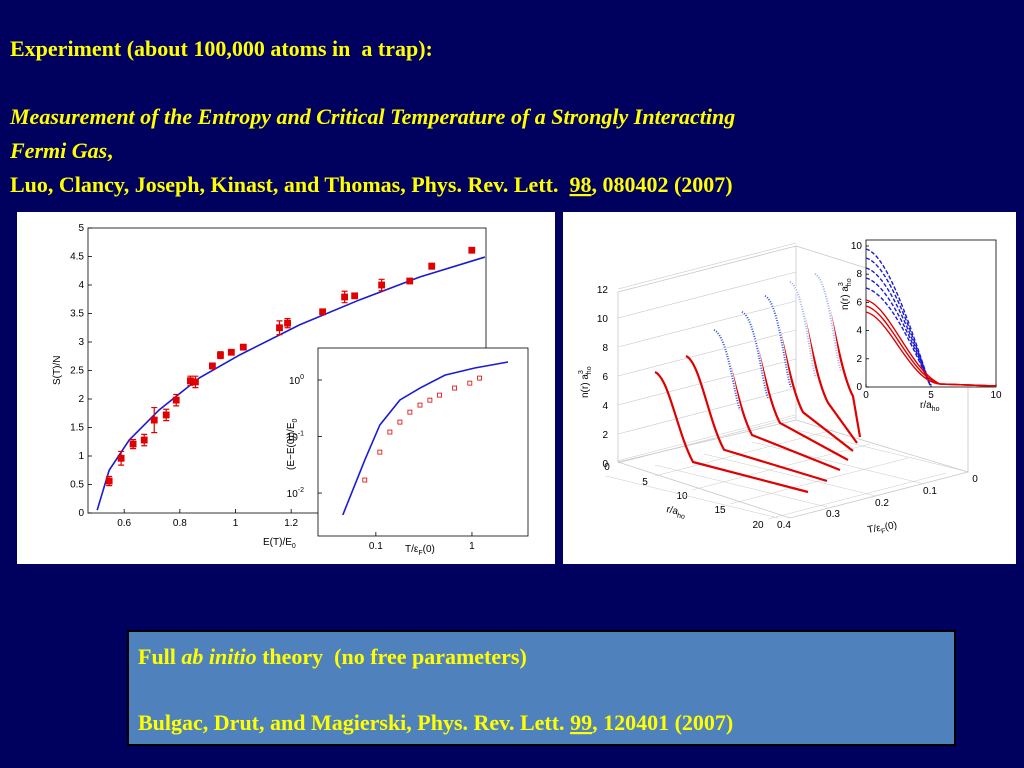 The width and height of the screenshot is (1024, 768). I want to click on z-tick-label: 6, so click(605, 377).